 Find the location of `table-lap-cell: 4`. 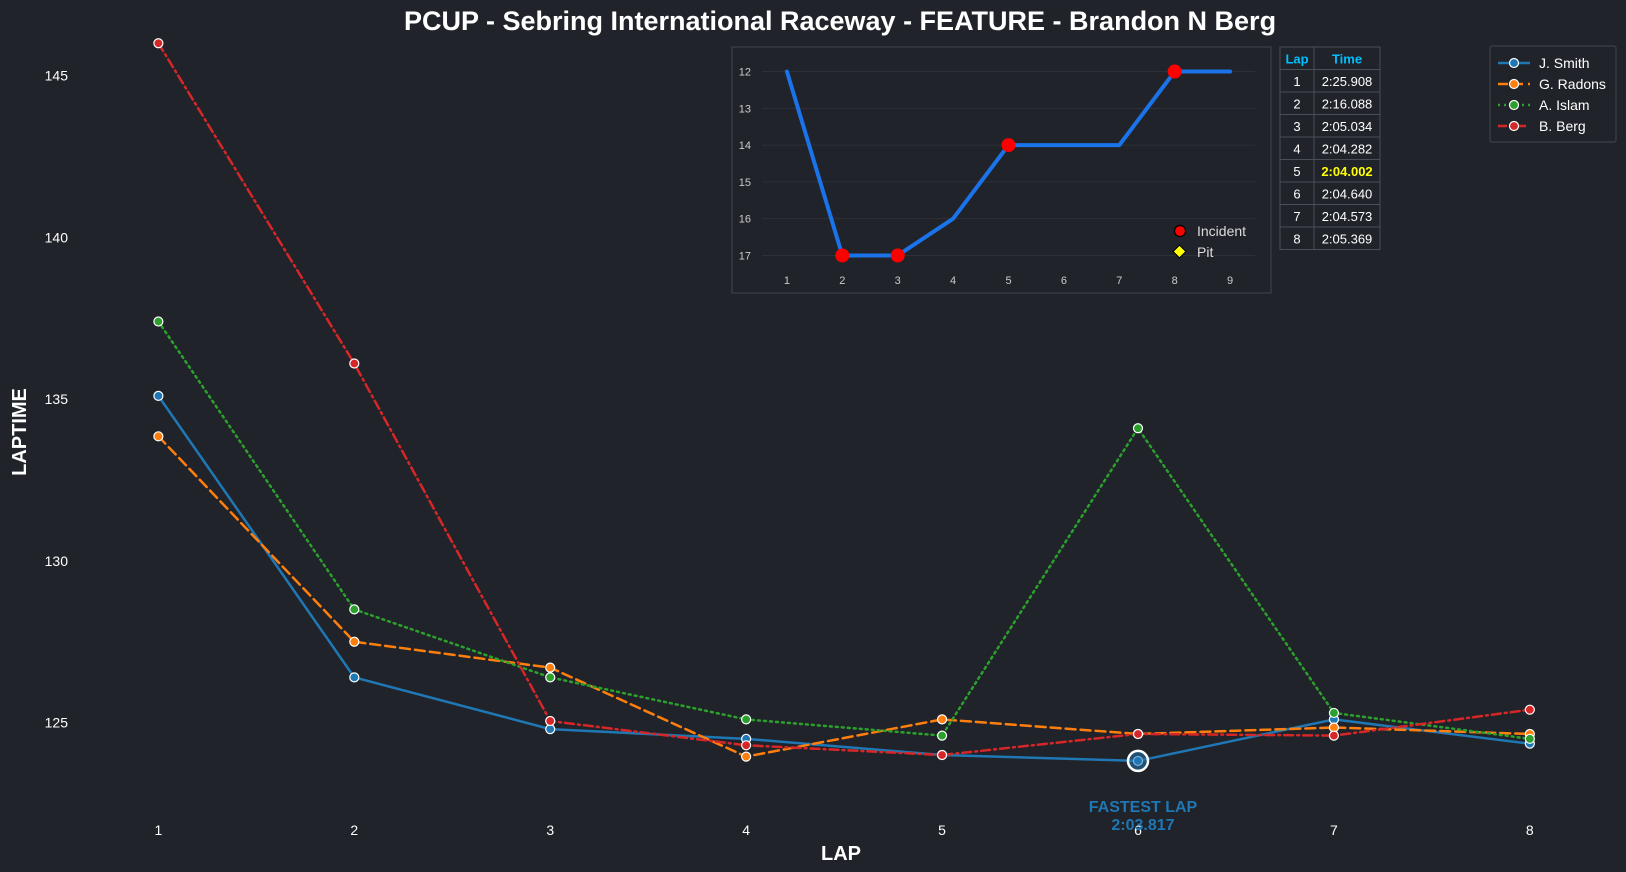

table-lap-cell: 4 is located at coordinates (1296, 148).